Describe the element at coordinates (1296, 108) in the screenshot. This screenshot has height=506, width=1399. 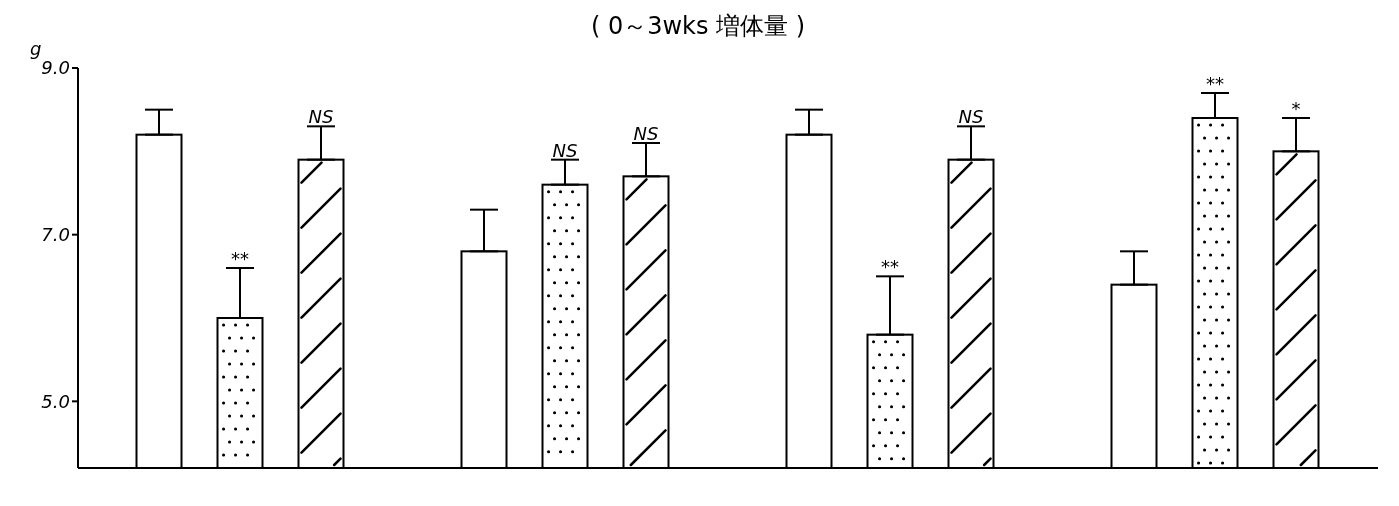
I see `data-label: *` at that location.